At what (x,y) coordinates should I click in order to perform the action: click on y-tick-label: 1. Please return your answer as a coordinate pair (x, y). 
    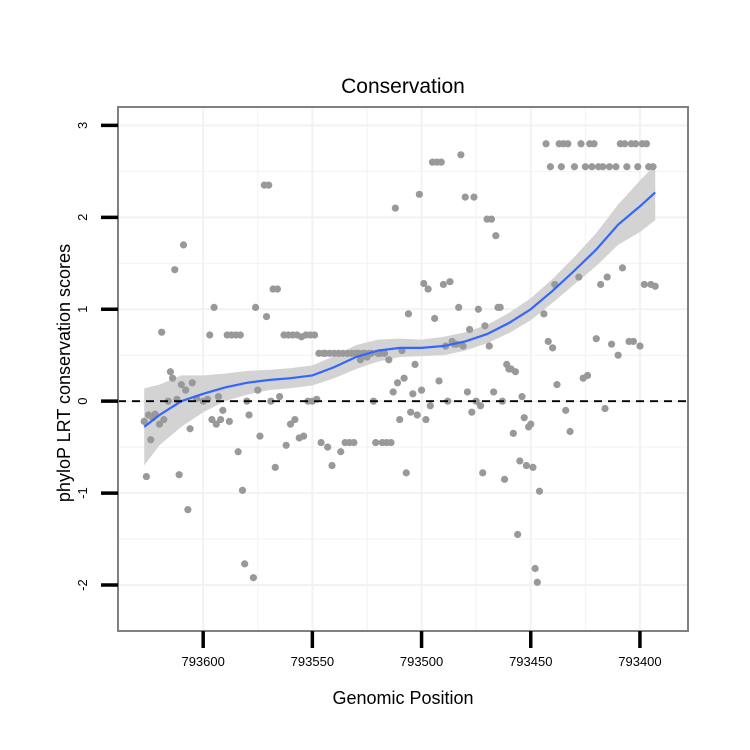
    Looking at the image, I should click on (82, 309).